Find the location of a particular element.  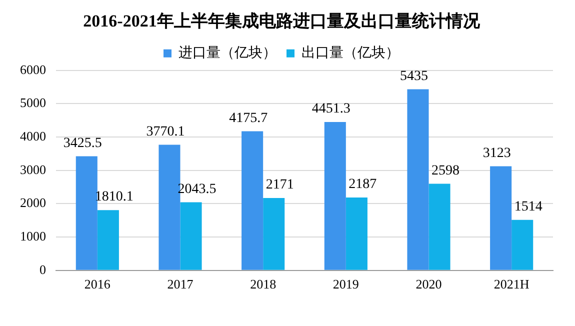

legend-label: 进口量（亿块） is located at coordinates (227, 53).